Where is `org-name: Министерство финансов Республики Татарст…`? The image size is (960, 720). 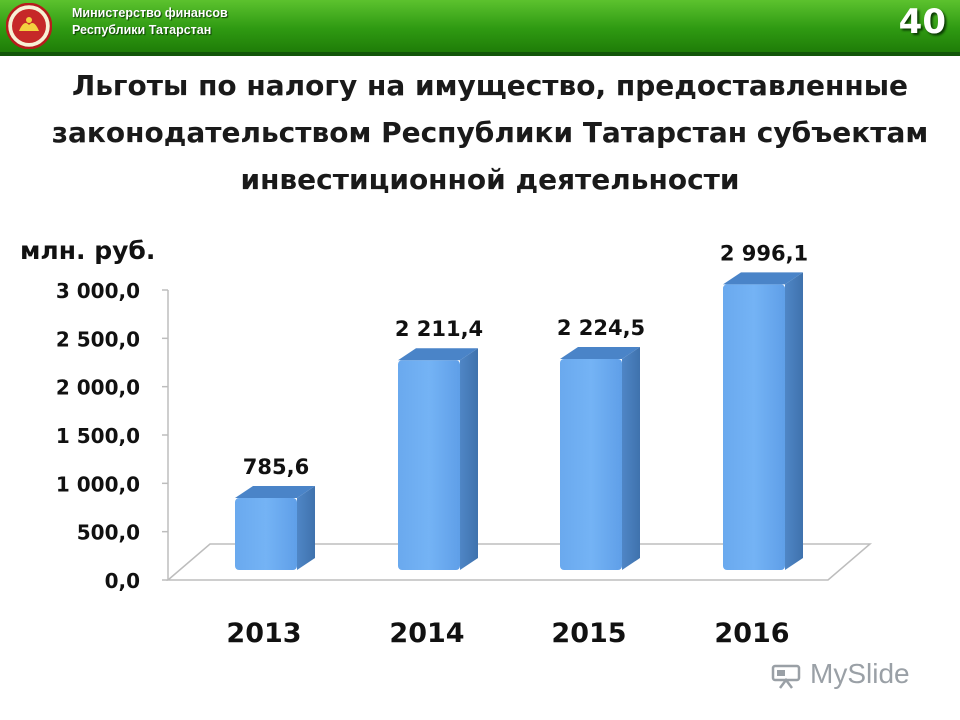 org-name: Министерство финансов Республики Татарст… is located at coordinates (150, 22).